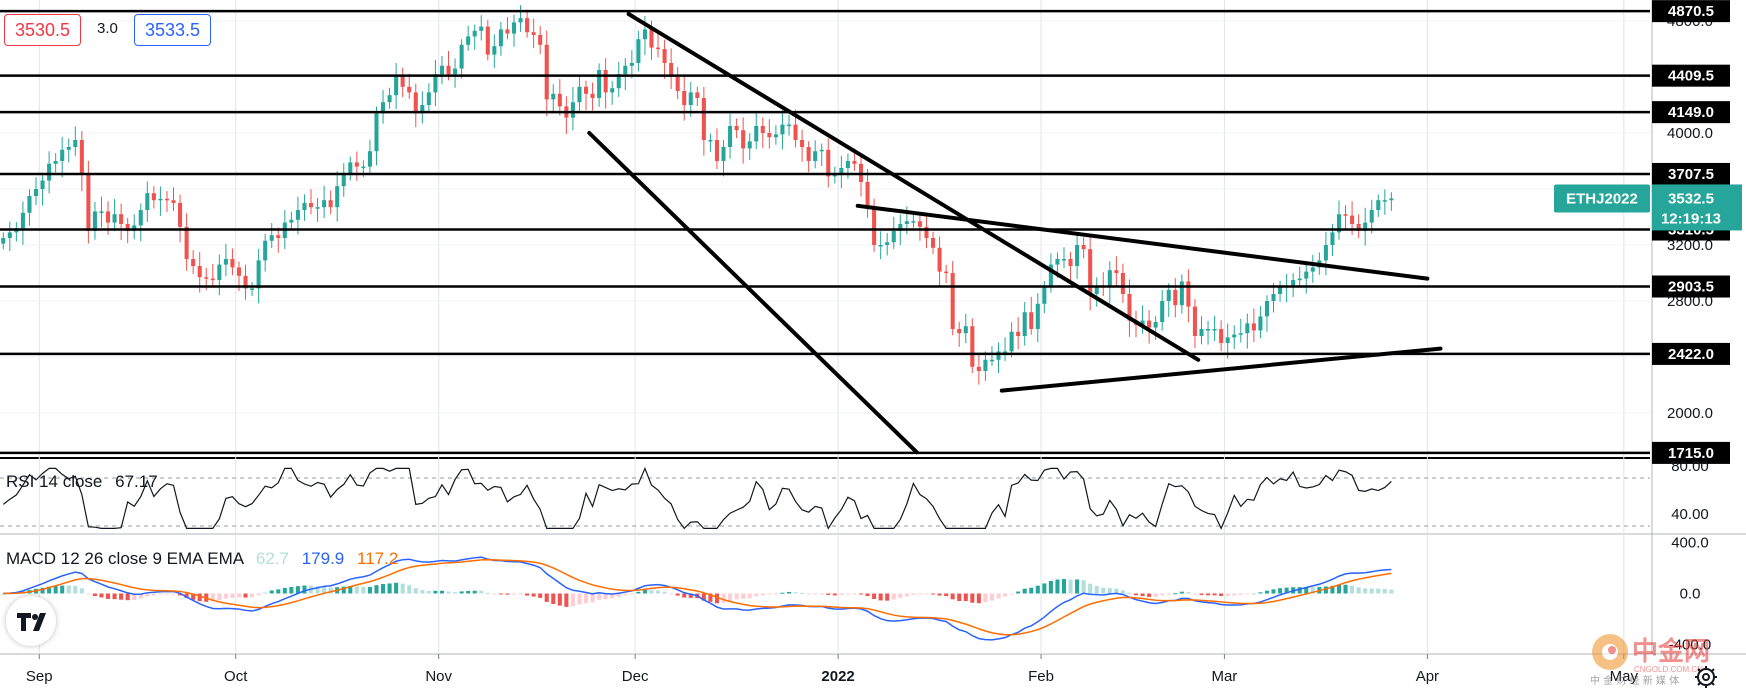 The width and height of the screenshot is (1746, 699). I want to click on ask-price-box: 3533.5, so click(173, 30).